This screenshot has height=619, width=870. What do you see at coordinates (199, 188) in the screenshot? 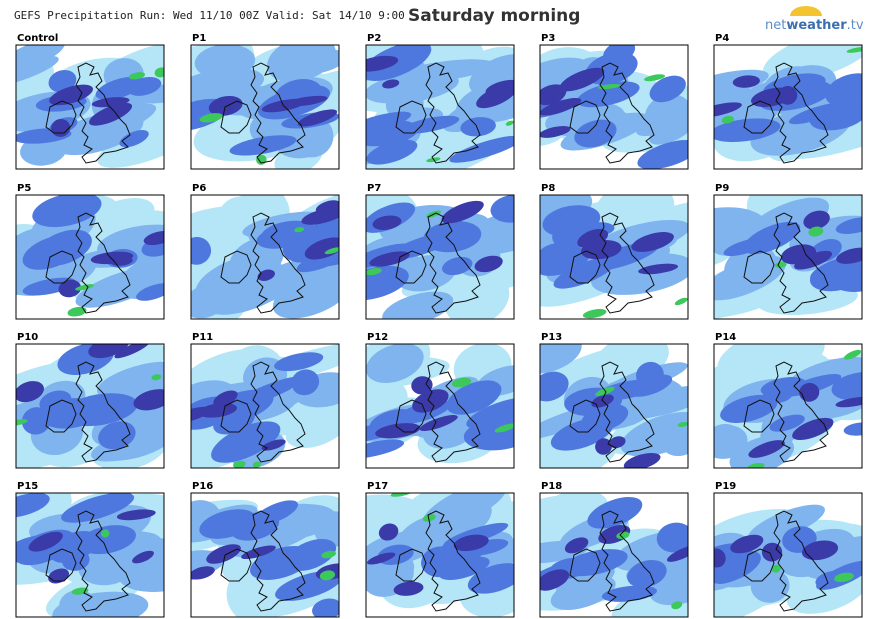
I see `panel-label: P6` at bounding box center [199, 188].